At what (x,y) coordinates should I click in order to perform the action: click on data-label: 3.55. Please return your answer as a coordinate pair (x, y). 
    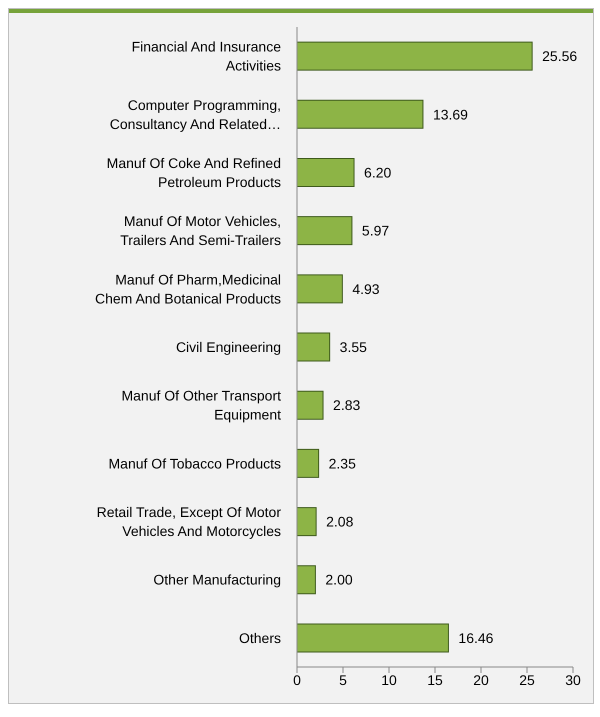
    Looking at the image, I should click on (354, 347).